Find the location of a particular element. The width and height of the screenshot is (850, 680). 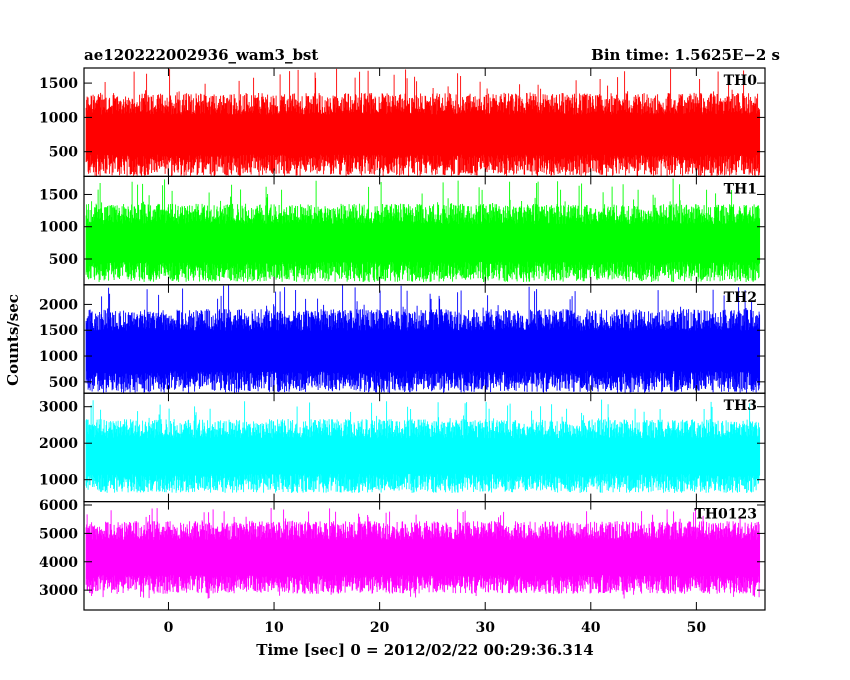

panel-label-th2: TH2 is located at coordinates (740, 298).